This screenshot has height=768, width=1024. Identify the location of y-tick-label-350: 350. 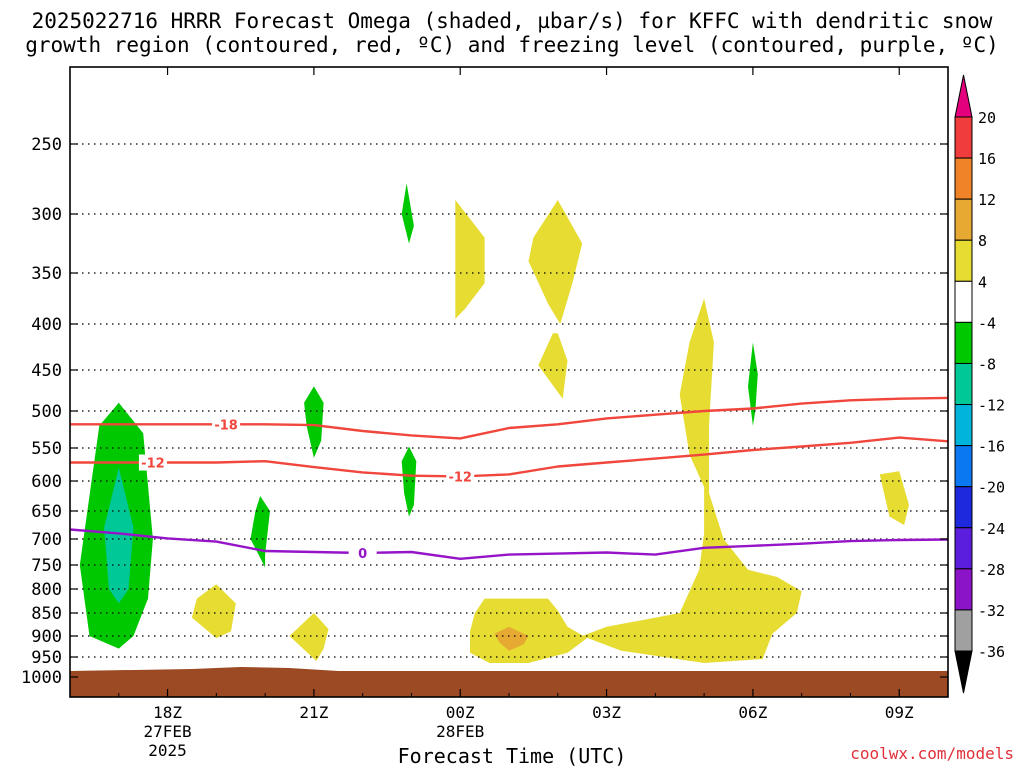
(46, 274).